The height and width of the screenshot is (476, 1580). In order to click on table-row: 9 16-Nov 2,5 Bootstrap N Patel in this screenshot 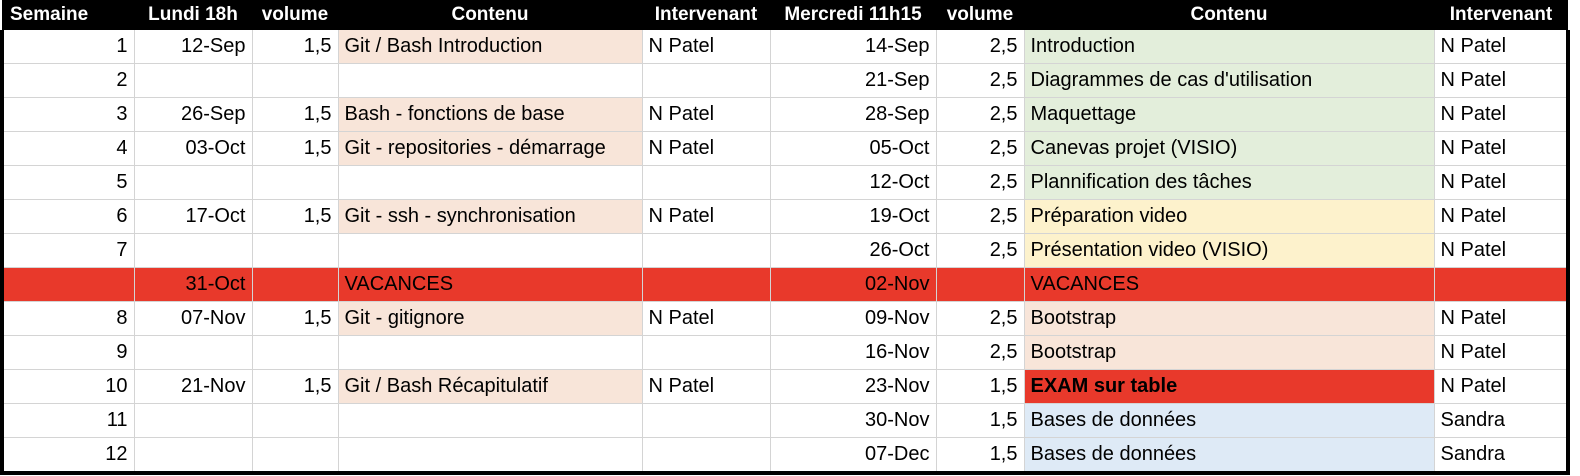, I will do `click(785, 352)`.